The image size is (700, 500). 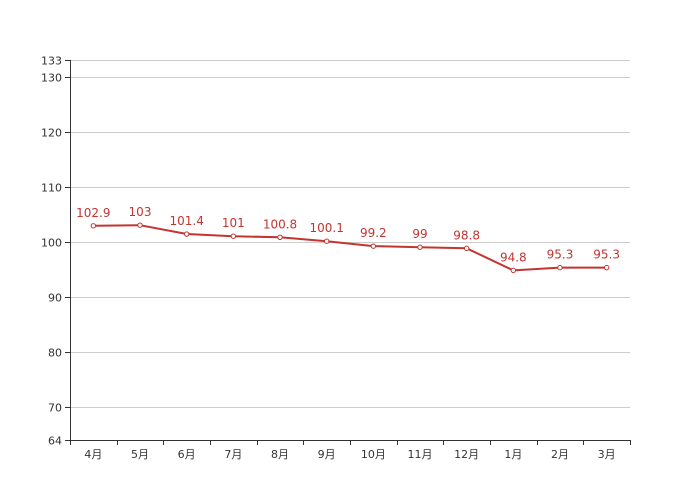 What do you see at coordinates (140, 212) in the screenshot?
I see `data-label: 103` at bounding box center [140, 212].